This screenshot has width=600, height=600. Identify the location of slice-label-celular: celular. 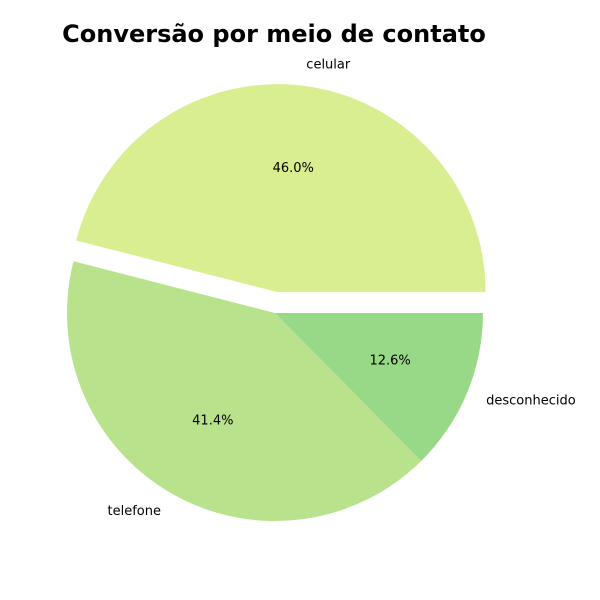
(328, 65).